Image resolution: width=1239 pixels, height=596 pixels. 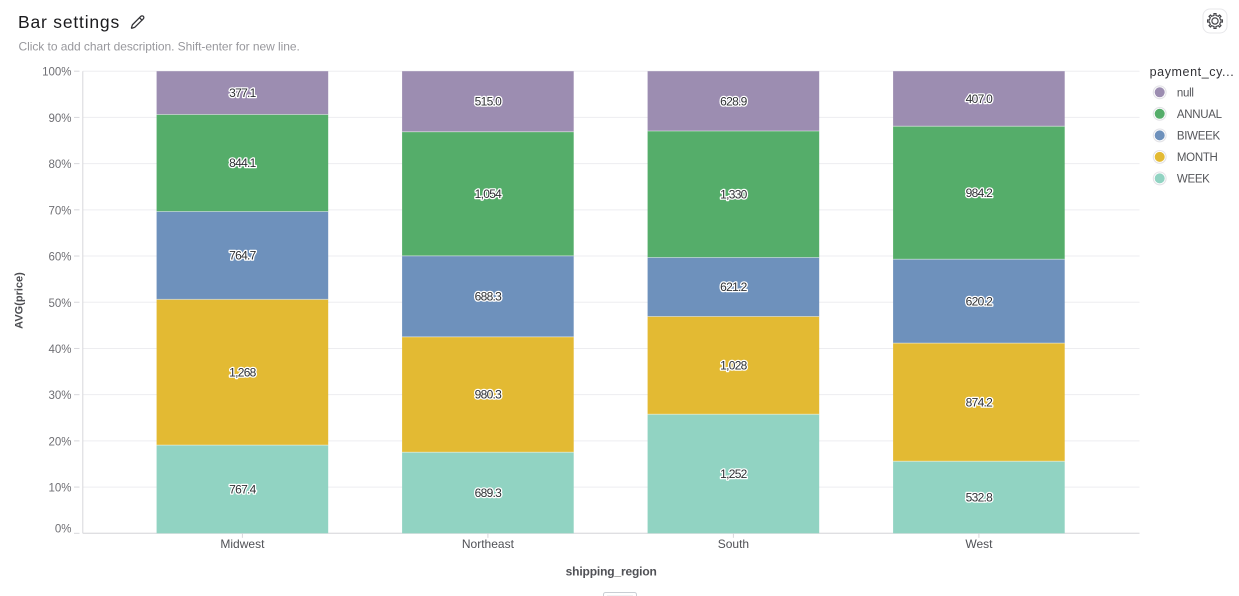 I want to click on svg-text: Bar settings, so click(x=69, y=22).